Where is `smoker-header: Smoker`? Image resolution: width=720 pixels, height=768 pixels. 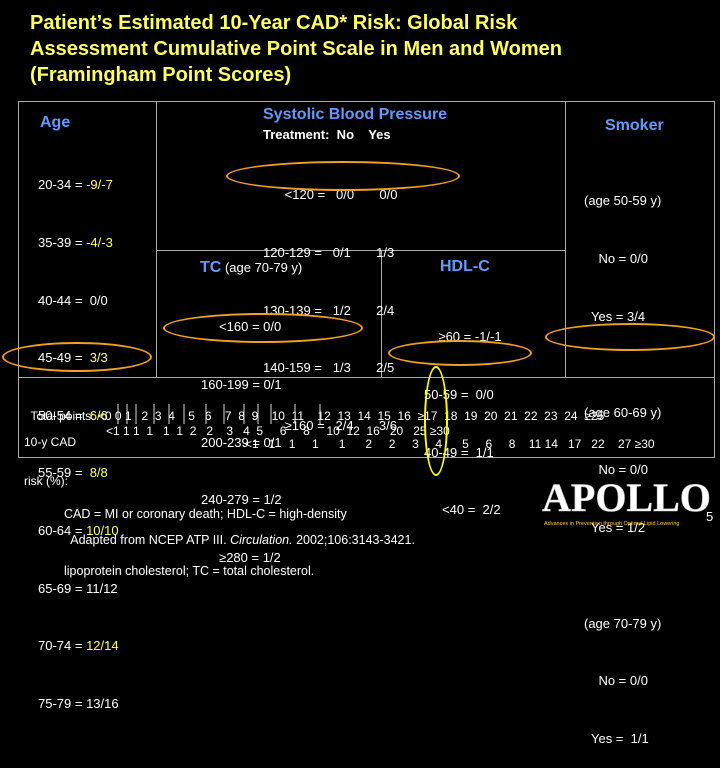
smoker-header: Smoker is located at coordinates (634, 125).